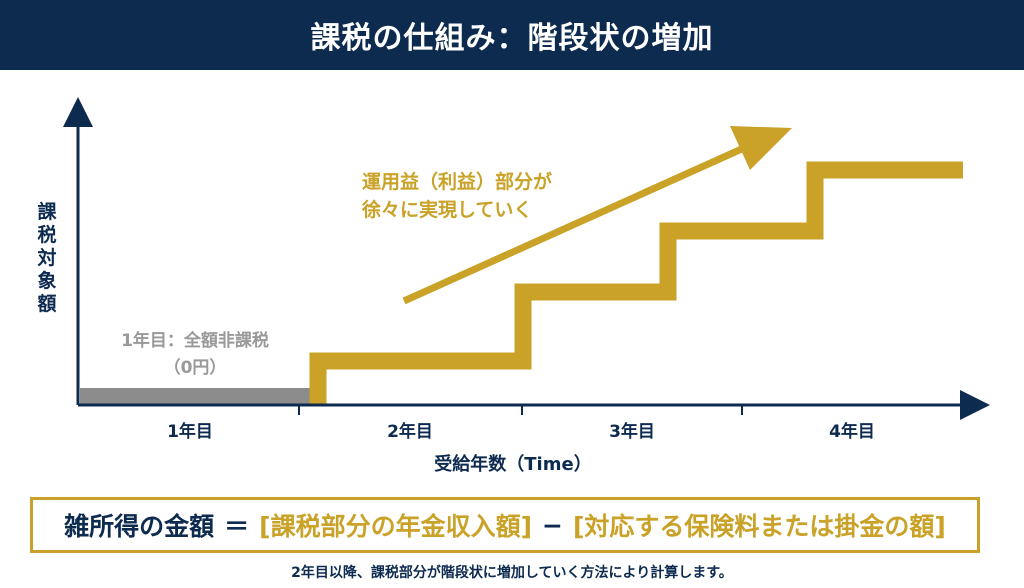 This screenshot has height=588, width=1024. I want to click on year-label-2: 2年目, so click(410, 431).